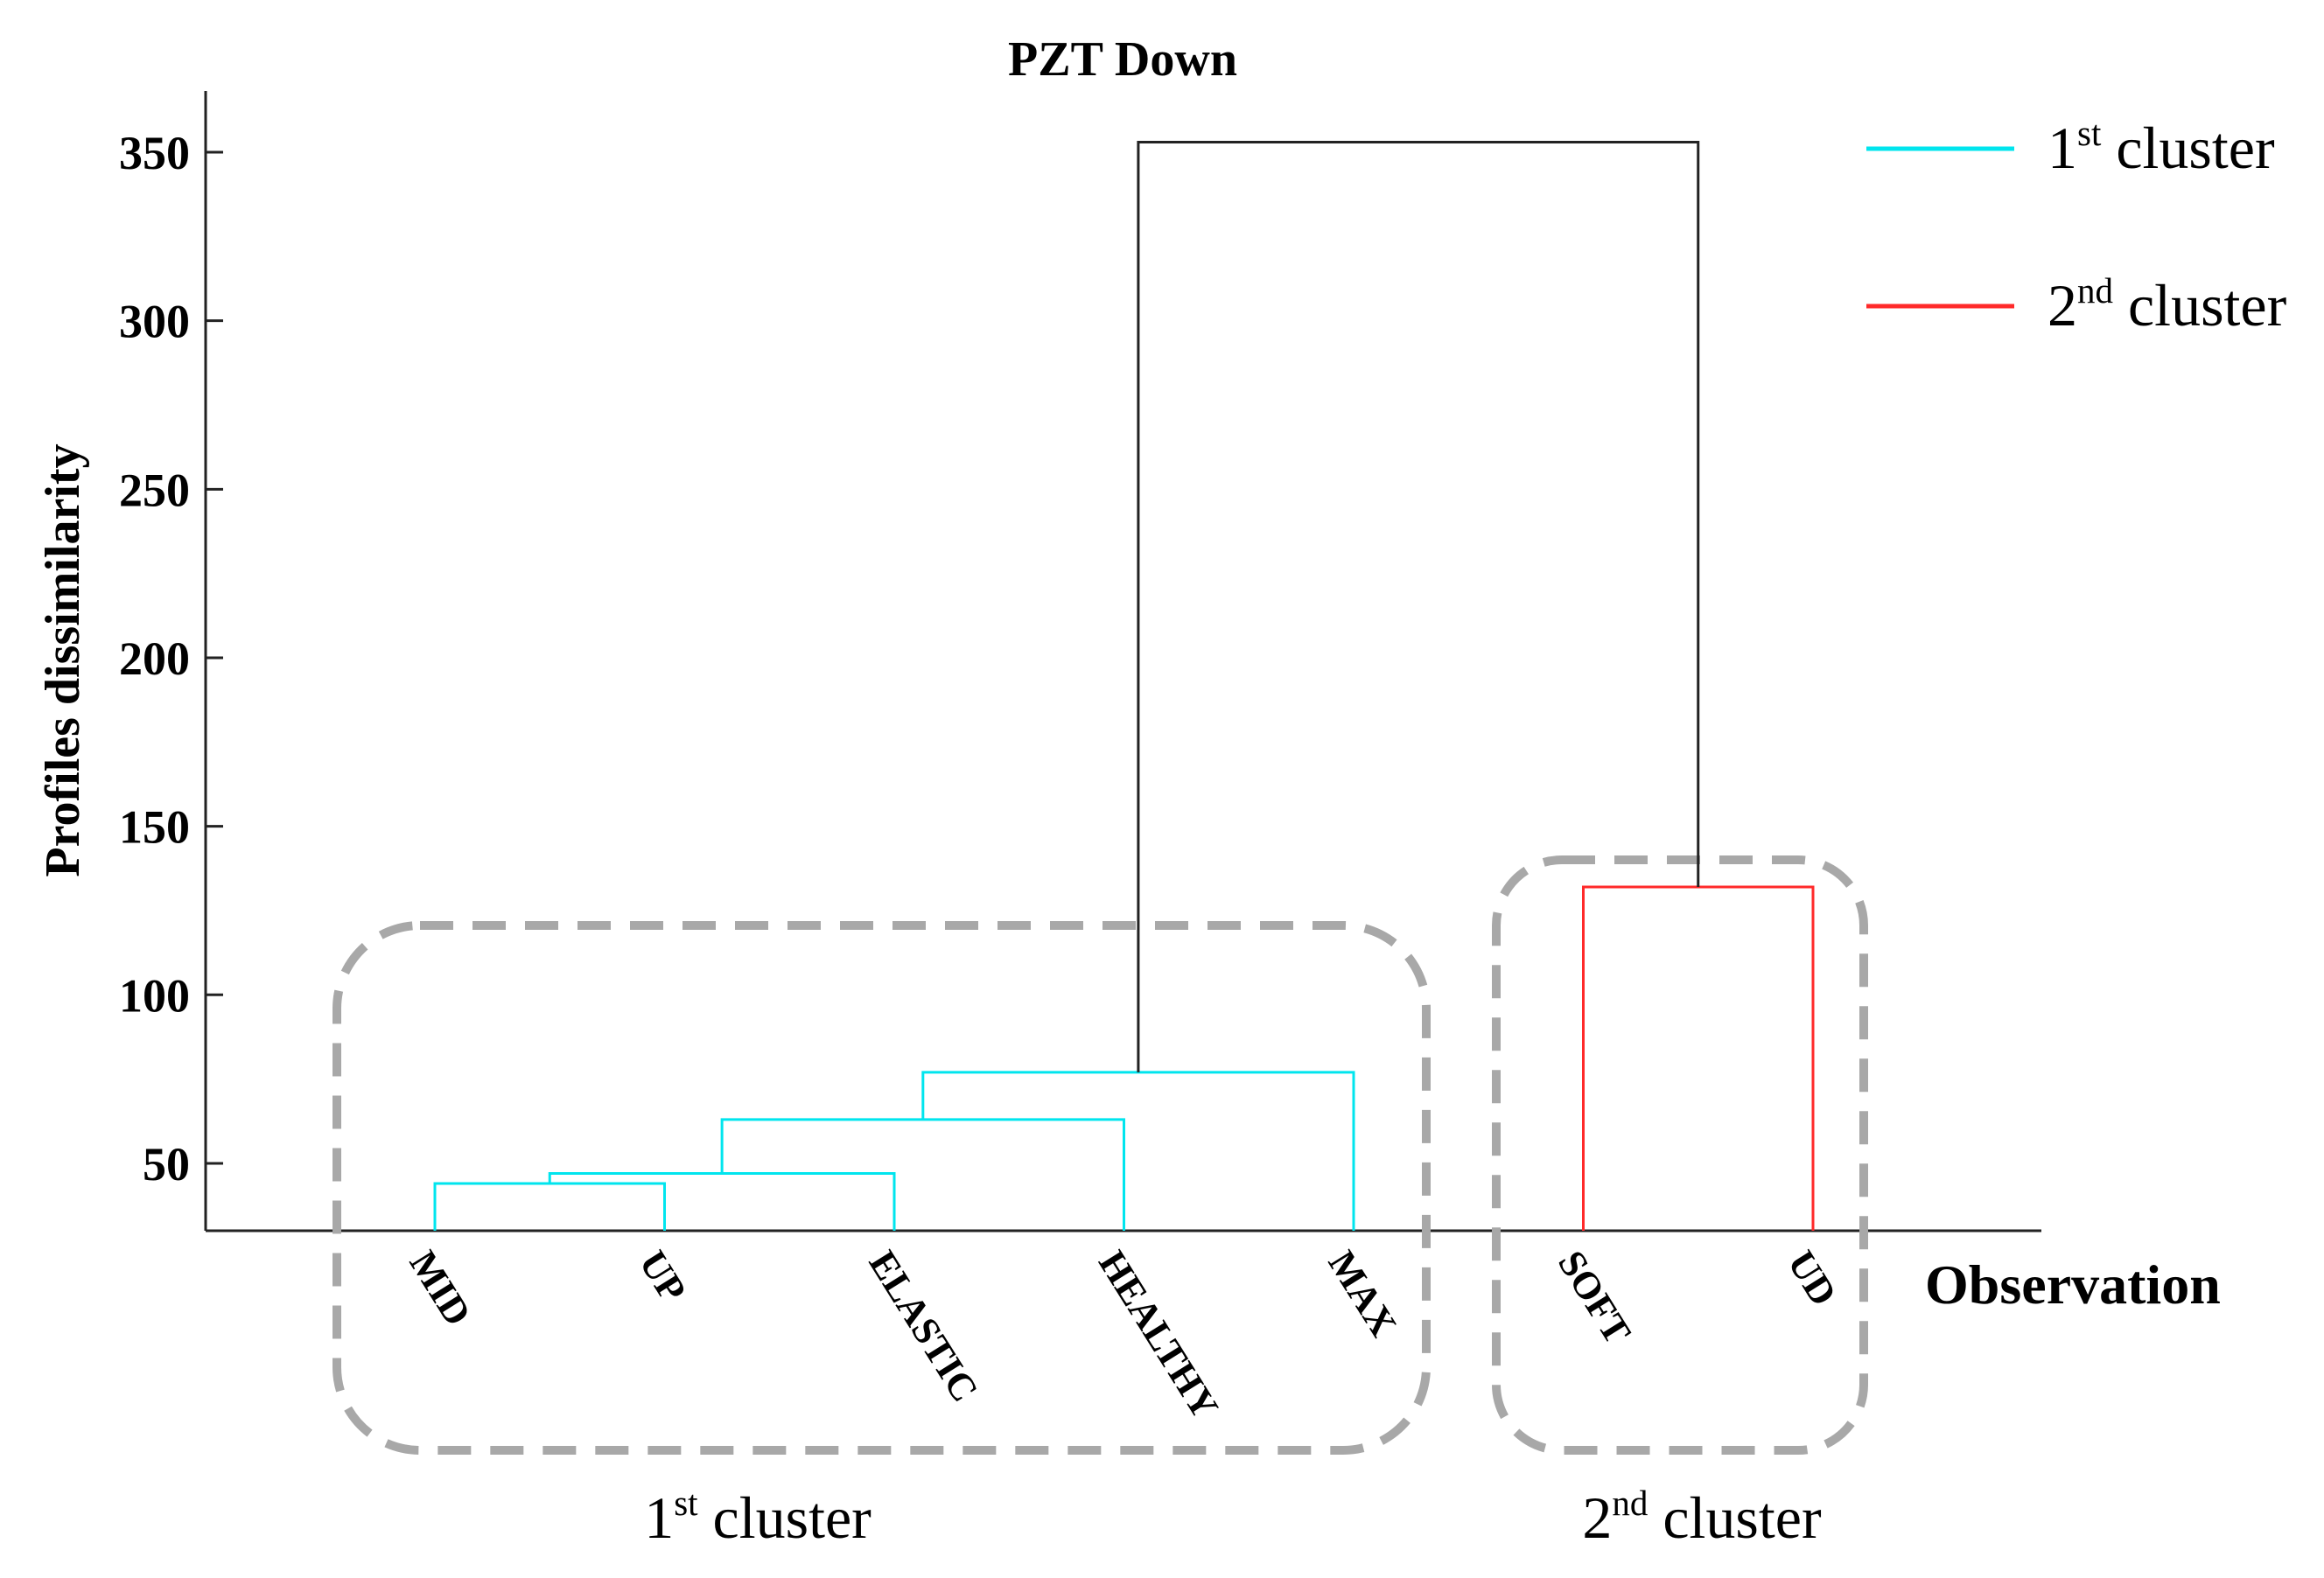 The width and height of the screenshot is (2324, 1578). Describe the element at coordinates (1362, 1294) in the screenshot. I see `leaf-label: MAX` at that location.